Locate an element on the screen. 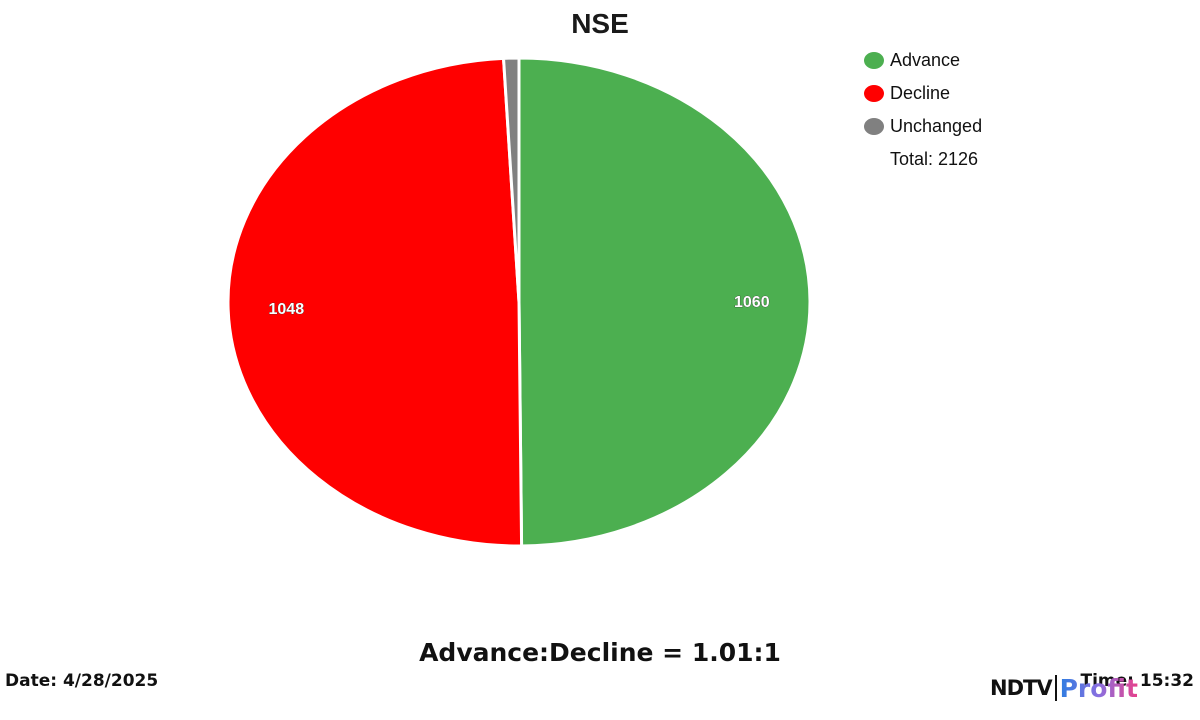 The height and width of the screenshot is (720, 1200). logo-ndtv: NDTV is located at coordinates (1021, 688).